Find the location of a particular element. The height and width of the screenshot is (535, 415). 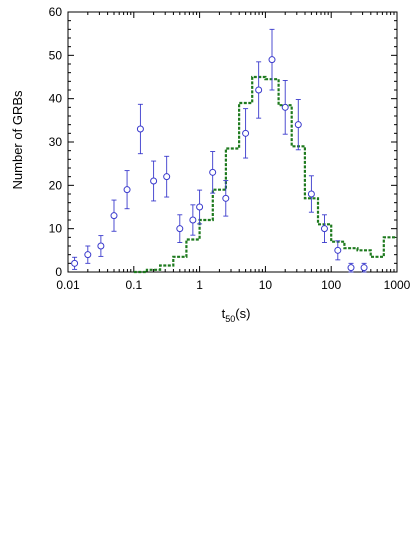

x-tick-label: 0.01 is located at coordinates (68, 285).